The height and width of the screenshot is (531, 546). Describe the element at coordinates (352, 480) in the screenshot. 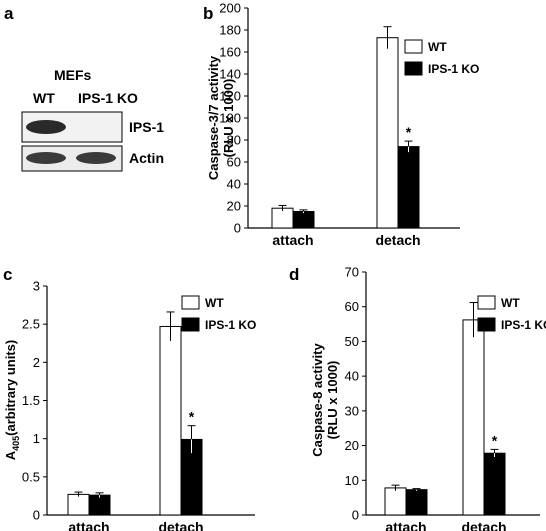

I see `y-tick-label: 10` at that location.